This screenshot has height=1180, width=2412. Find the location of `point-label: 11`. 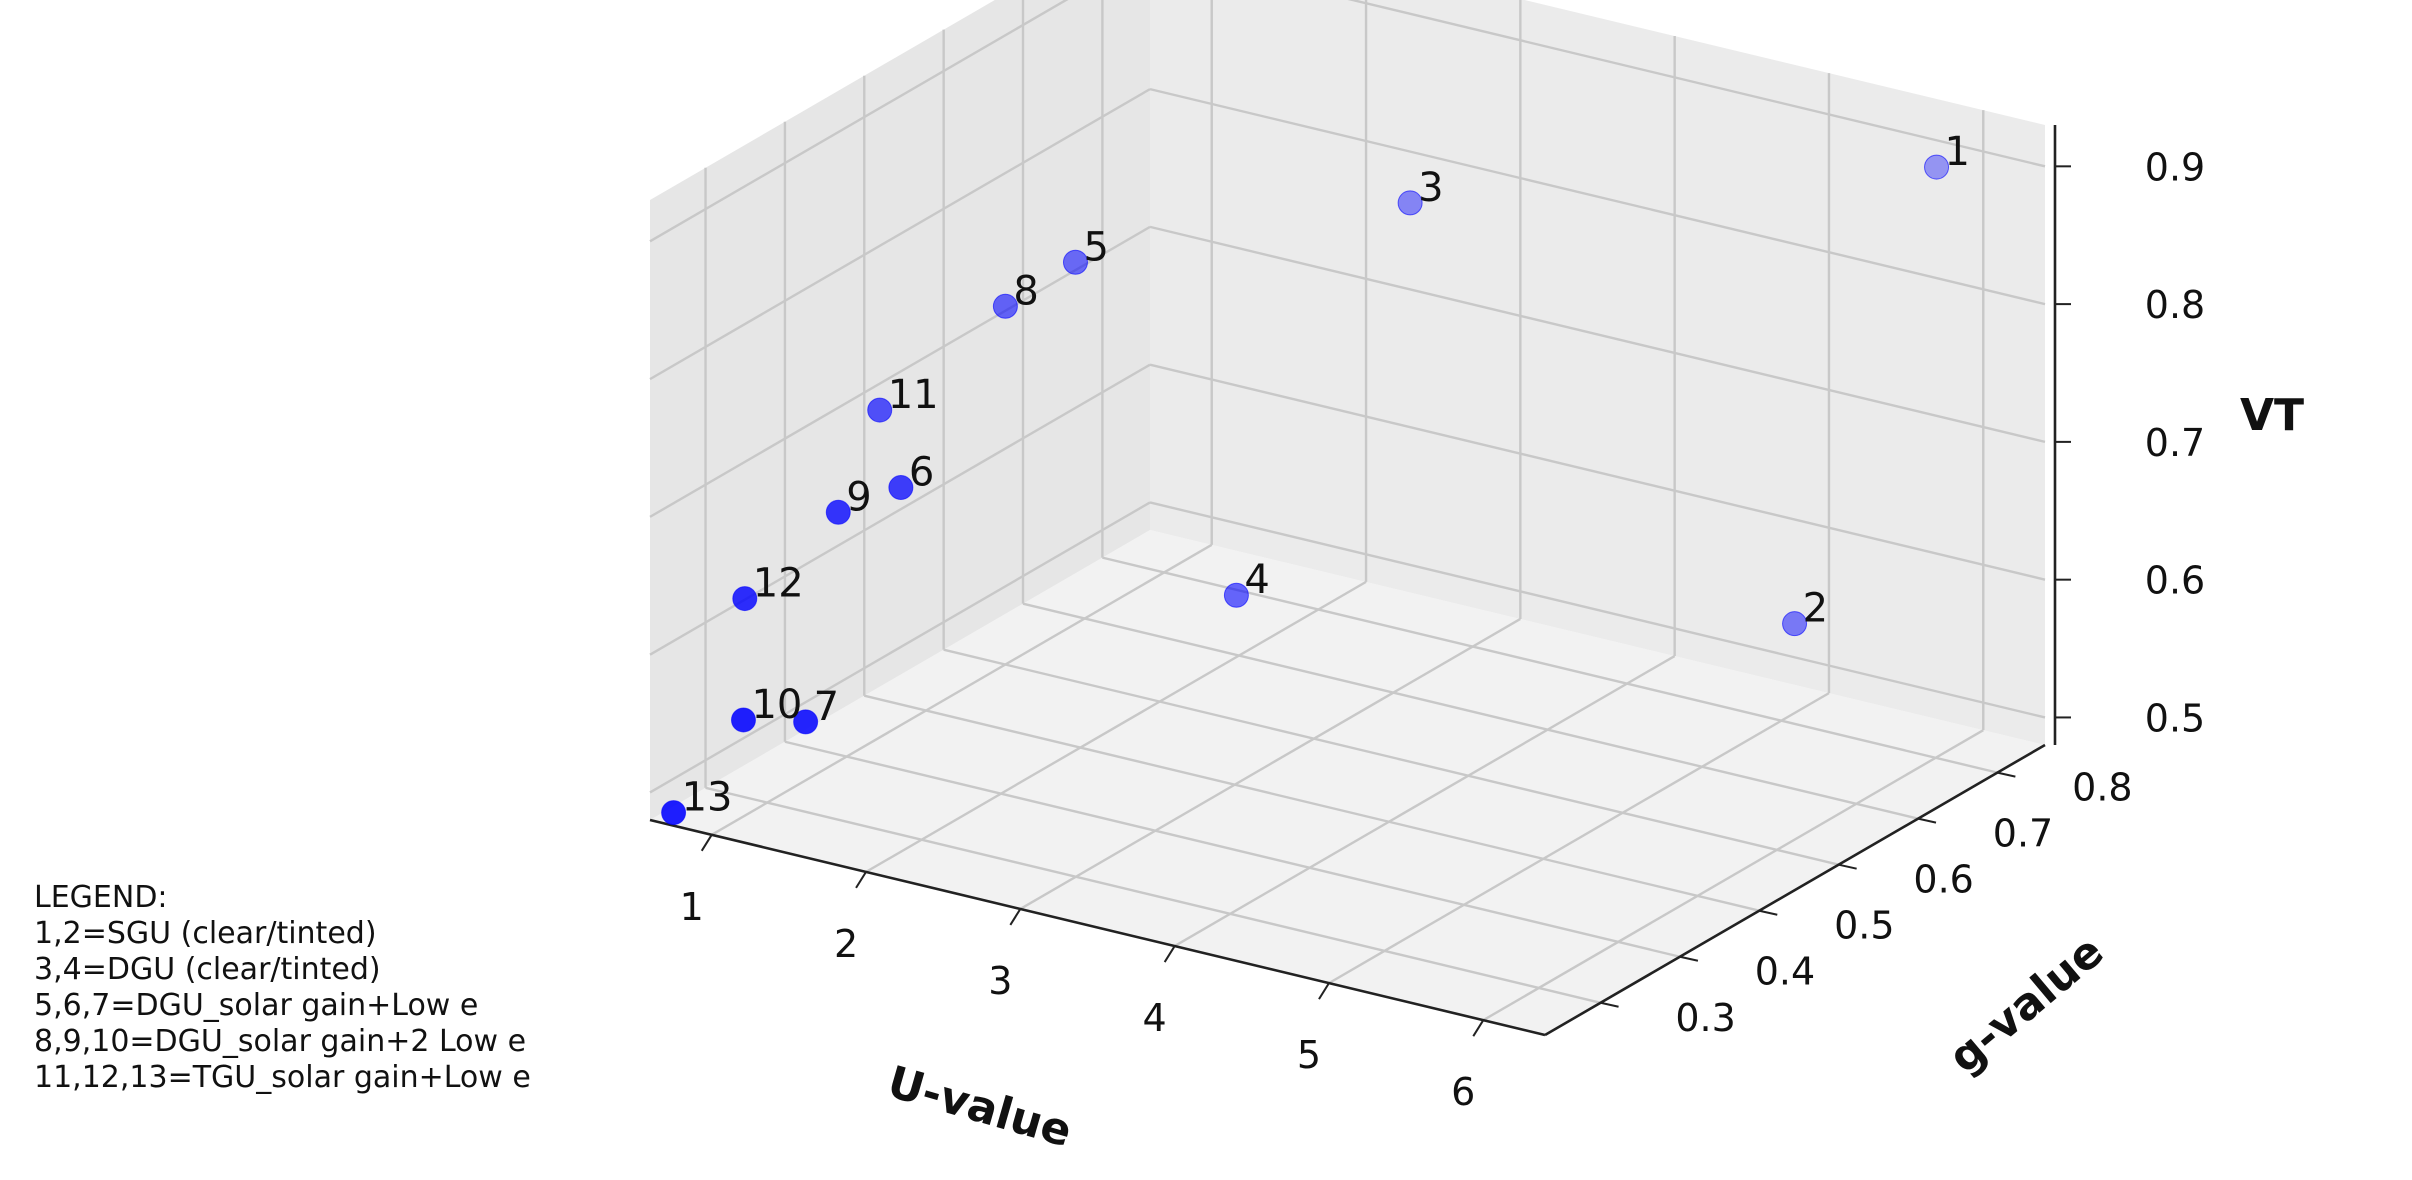

point-label: 11 is located at coordinates (913, 395).